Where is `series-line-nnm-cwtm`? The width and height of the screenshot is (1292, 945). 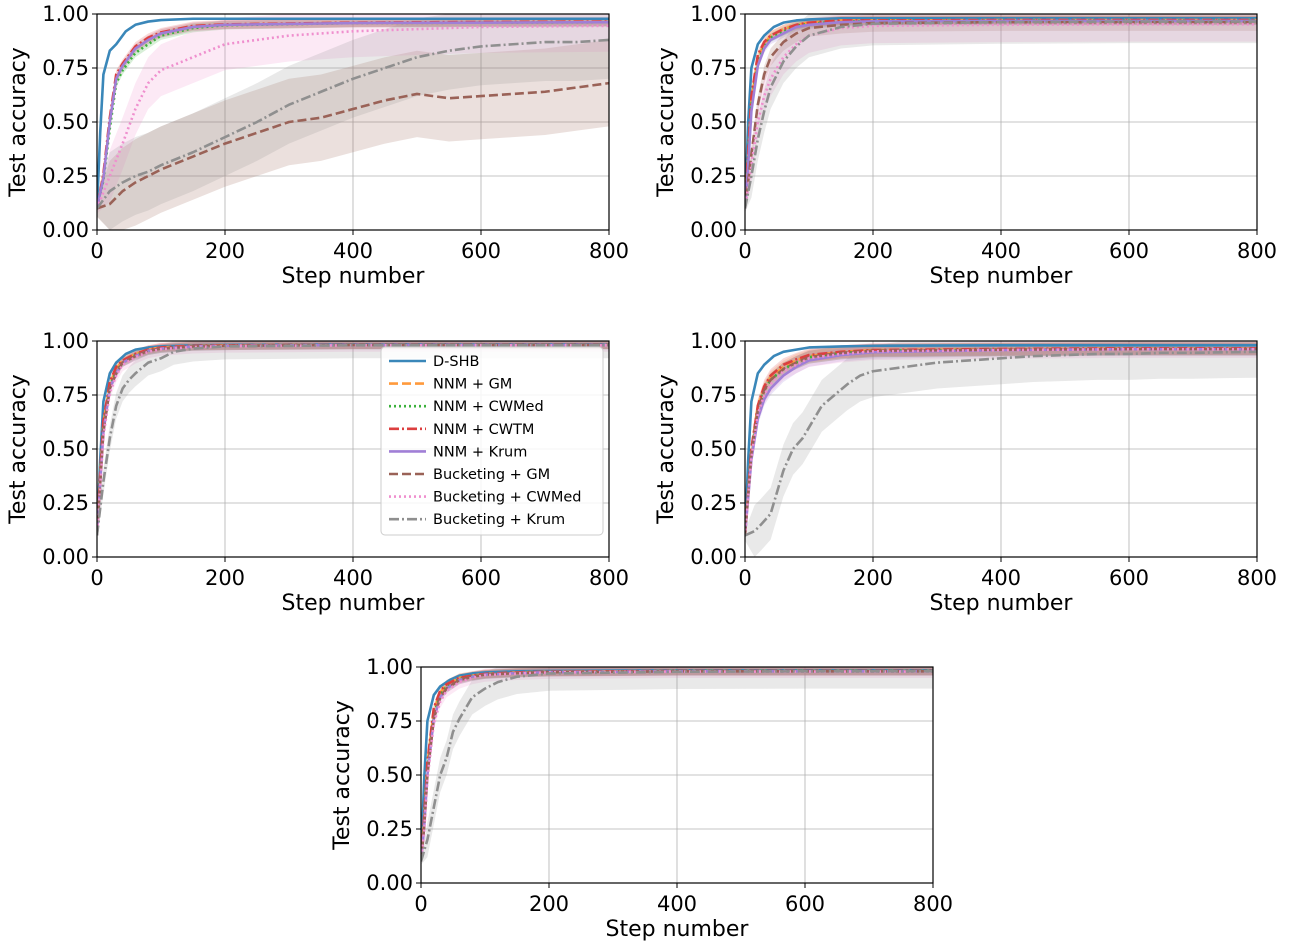
series-line-nnm-cwtm is located at coordinates (1001, 113).